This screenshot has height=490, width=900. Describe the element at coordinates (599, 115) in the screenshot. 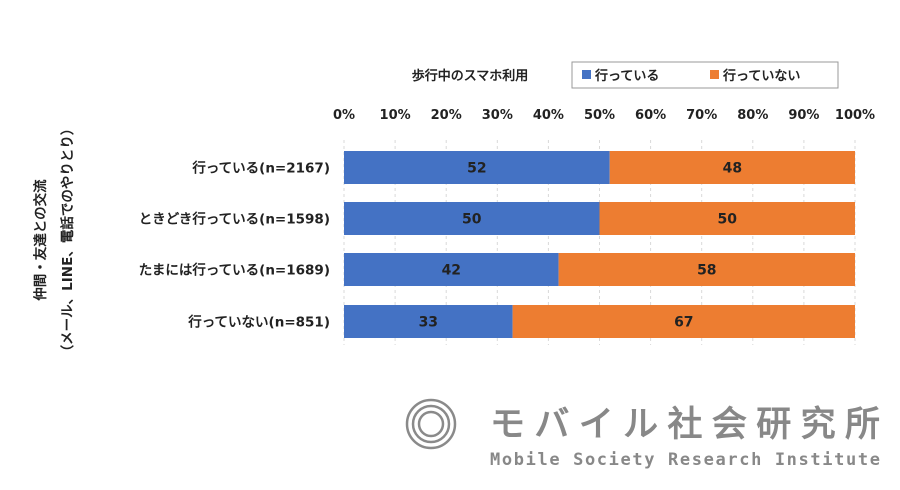

I see `x-tick-label: 50%` at that location.